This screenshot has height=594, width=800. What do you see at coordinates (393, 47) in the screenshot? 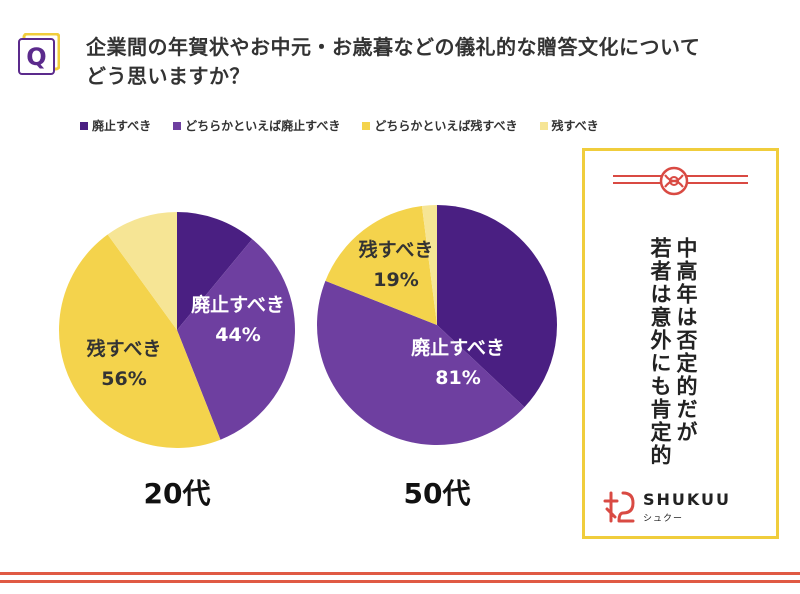
I see `question-title-line1: 企業間の年賀状やお中元・お歳暮などの儀礼的な贈答文化について` at bounding box center [393, 47].